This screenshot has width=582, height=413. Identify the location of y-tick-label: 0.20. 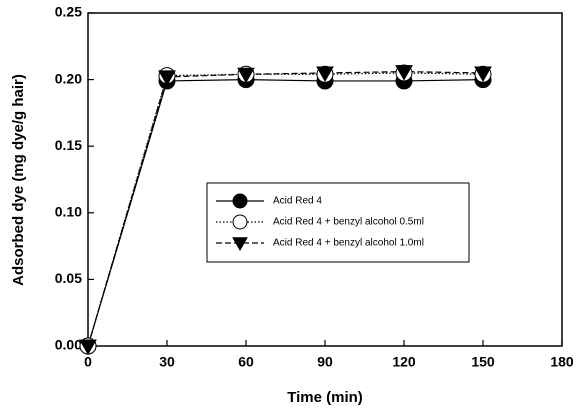
(68, 78).